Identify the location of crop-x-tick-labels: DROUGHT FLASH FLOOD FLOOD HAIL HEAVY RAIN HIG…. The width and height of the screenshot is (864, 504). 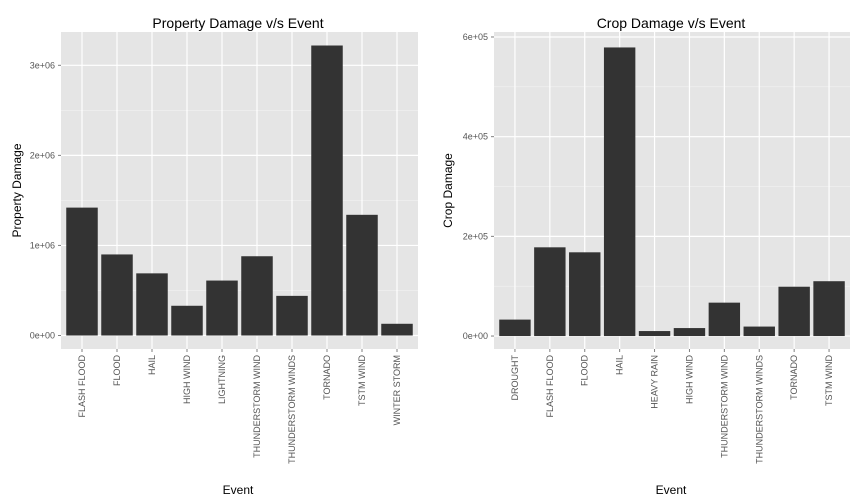
(672, 406).